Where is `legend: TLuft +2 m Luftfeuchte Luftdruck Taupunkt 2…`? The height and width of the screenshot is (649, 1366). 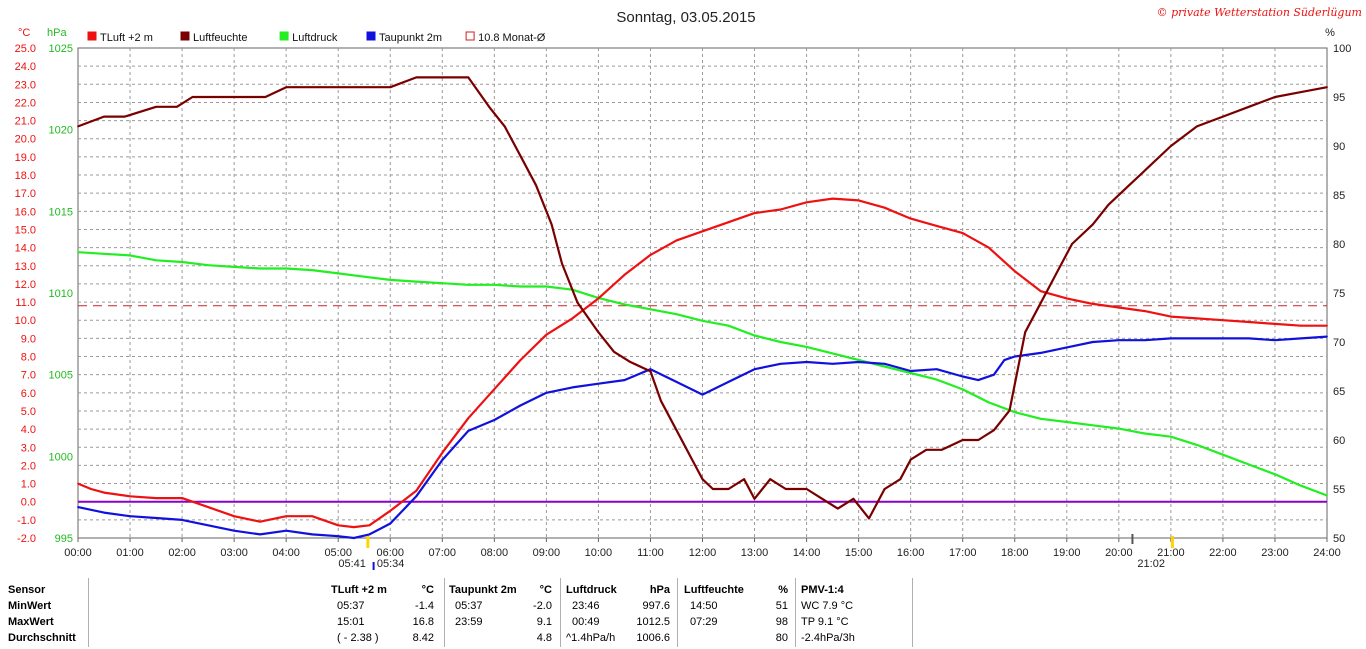 legend: TLuft +2 m Luftfeuchte Luftdruck Taupunkt 2… is located at coordinates (316, 37).